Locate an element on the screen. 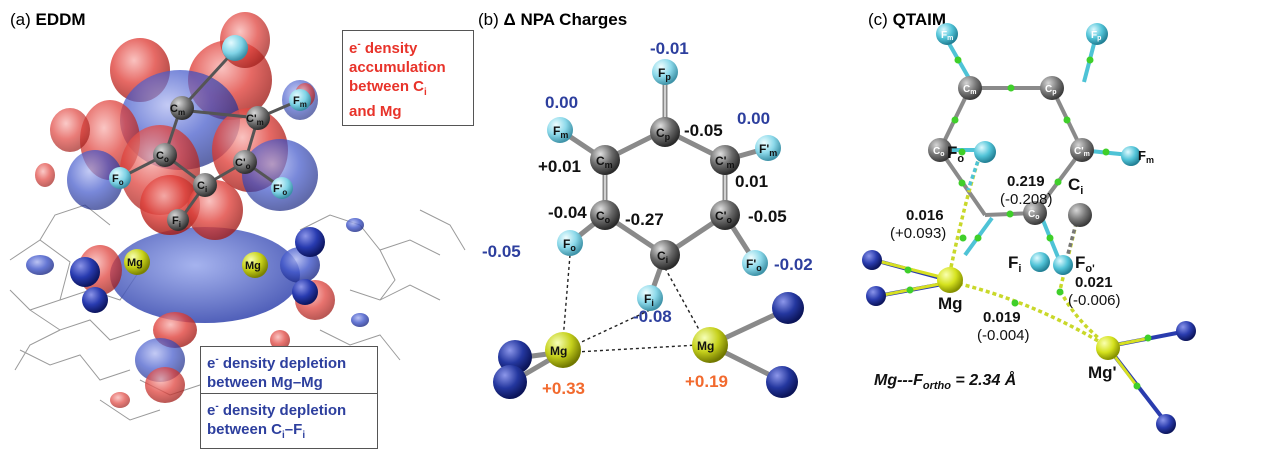 This screenshot has height=449, width=1274. qt-value-2: 0.219 is located at coordinates (1026, 181).